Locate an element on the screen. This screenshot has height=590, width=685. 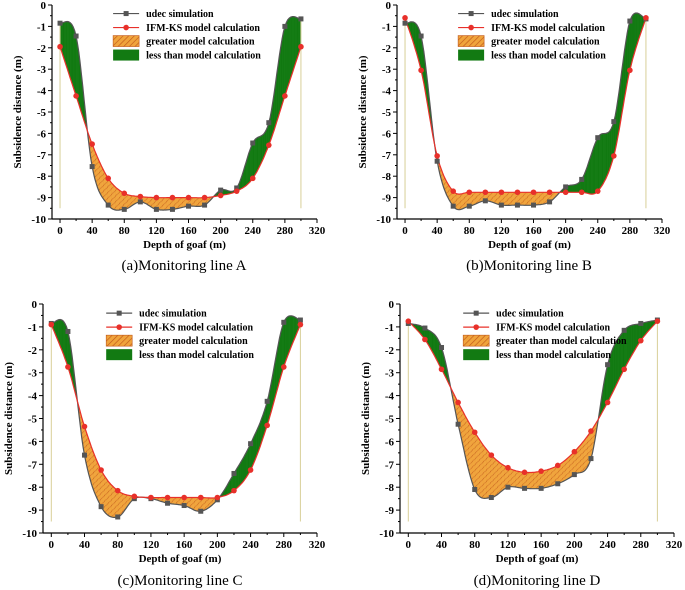
x-axis-title: Depth of goaf (m) is located at coordinates (529, 245).